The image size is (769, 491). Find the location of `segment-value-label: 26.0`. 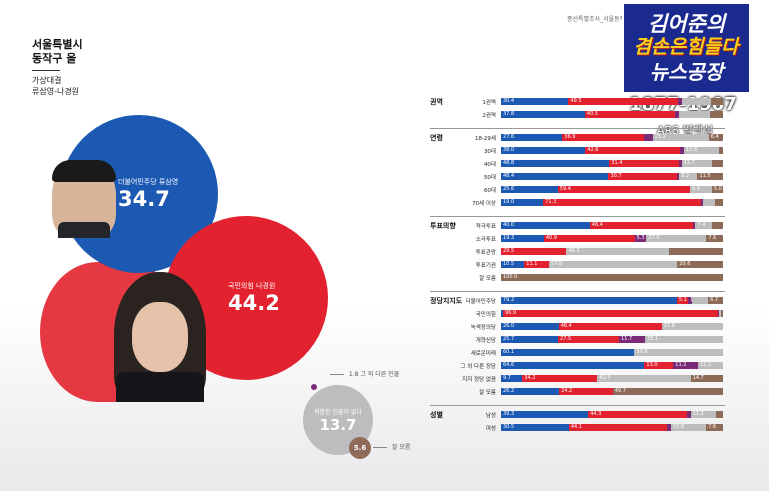

segment-value-label: 26.0 is located at coordinates (509, 326).